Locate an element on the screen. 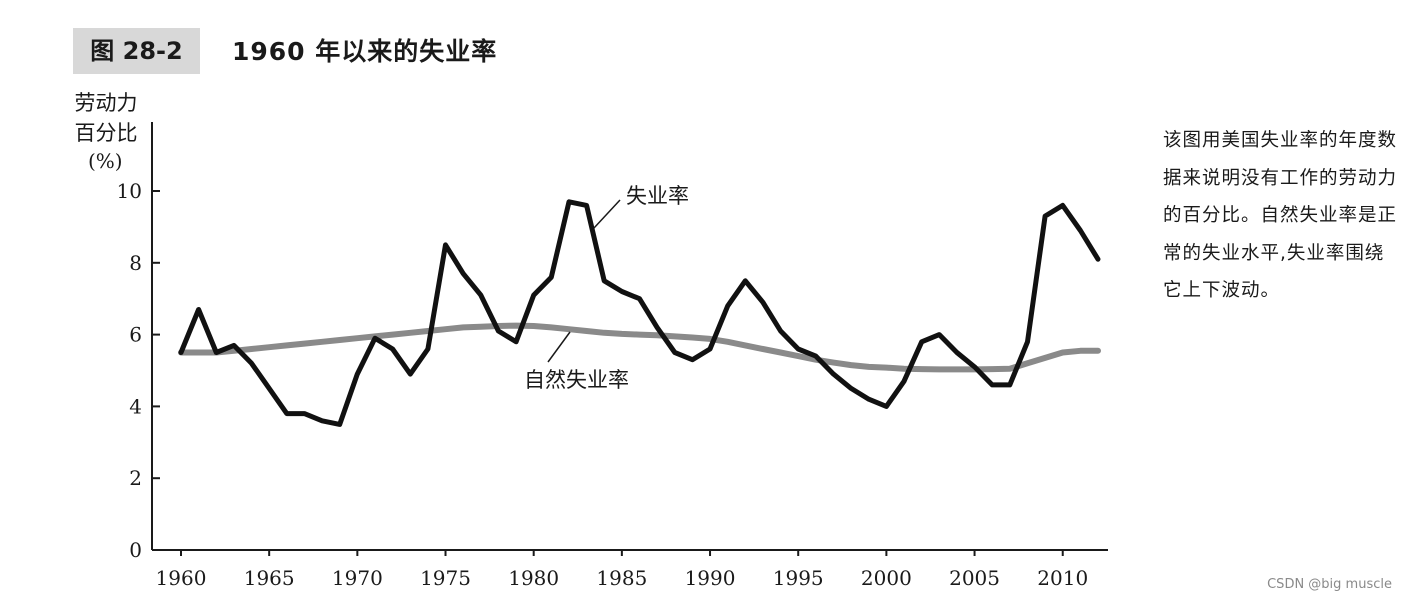 This screenshot has width=1408, height=602. figure-label: 图 28-2 is located at coordinates (136, 51).